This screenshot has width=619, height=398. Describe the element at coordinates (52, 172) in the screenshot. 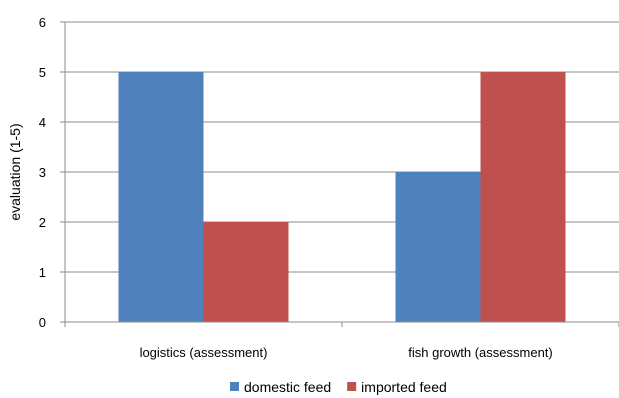

I see `y-axis-ticks: 0 1 2 3 4 5 6` at that location.